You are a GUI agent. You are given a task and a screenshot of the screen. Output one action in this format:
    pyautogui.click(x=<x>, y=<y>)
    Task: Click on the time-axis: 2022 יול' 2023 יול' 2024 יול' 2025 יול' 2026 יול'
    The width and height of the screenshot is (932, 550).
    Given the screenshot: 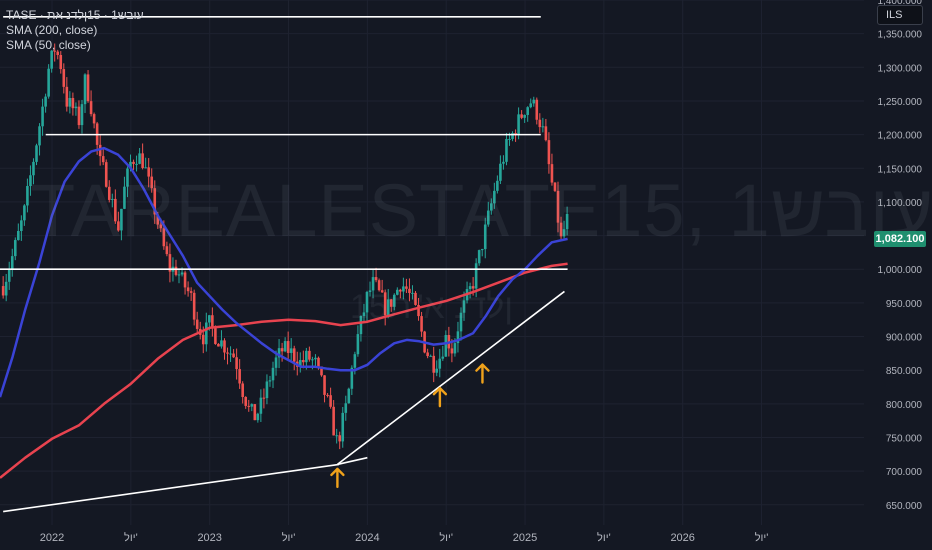 What is the action you would take?
    pyautogui.click(x=404, y=537)
    